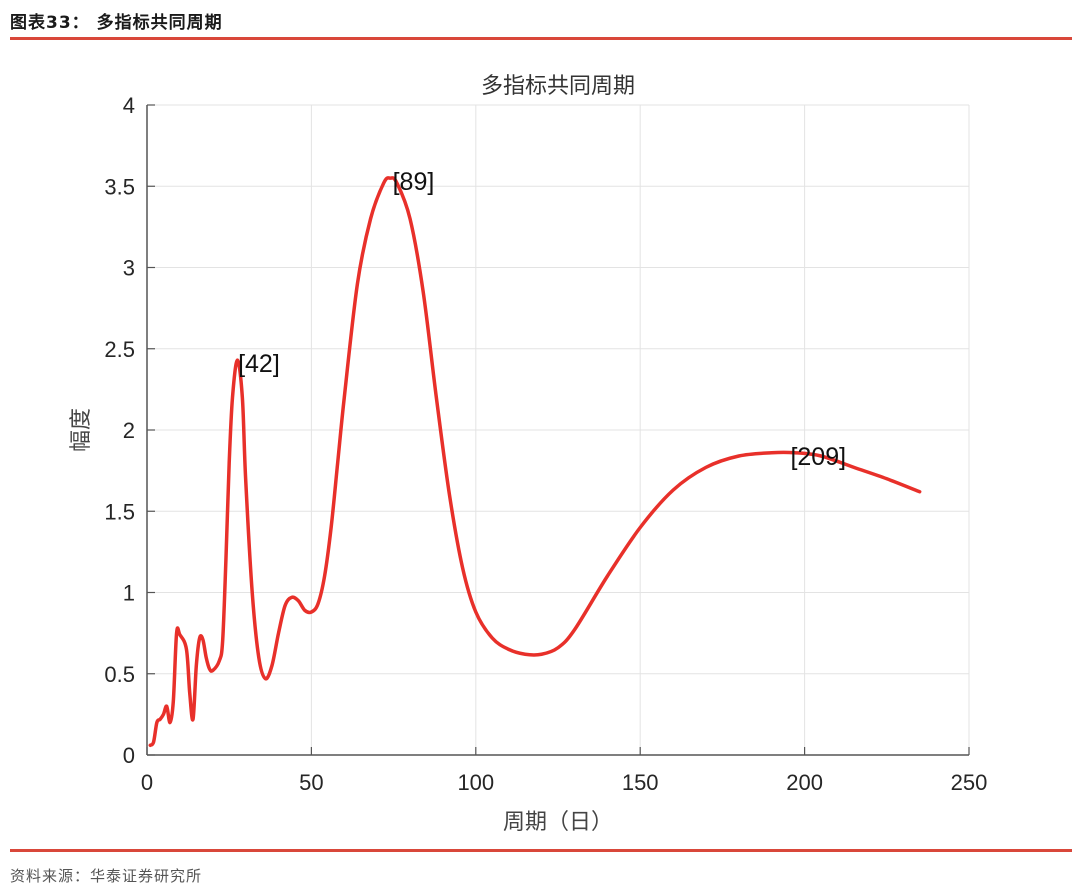  What do you see at coordinates (969, 782) in the screenshot?
I see `x-tick-label: 250` at bounding box center [969, 782].